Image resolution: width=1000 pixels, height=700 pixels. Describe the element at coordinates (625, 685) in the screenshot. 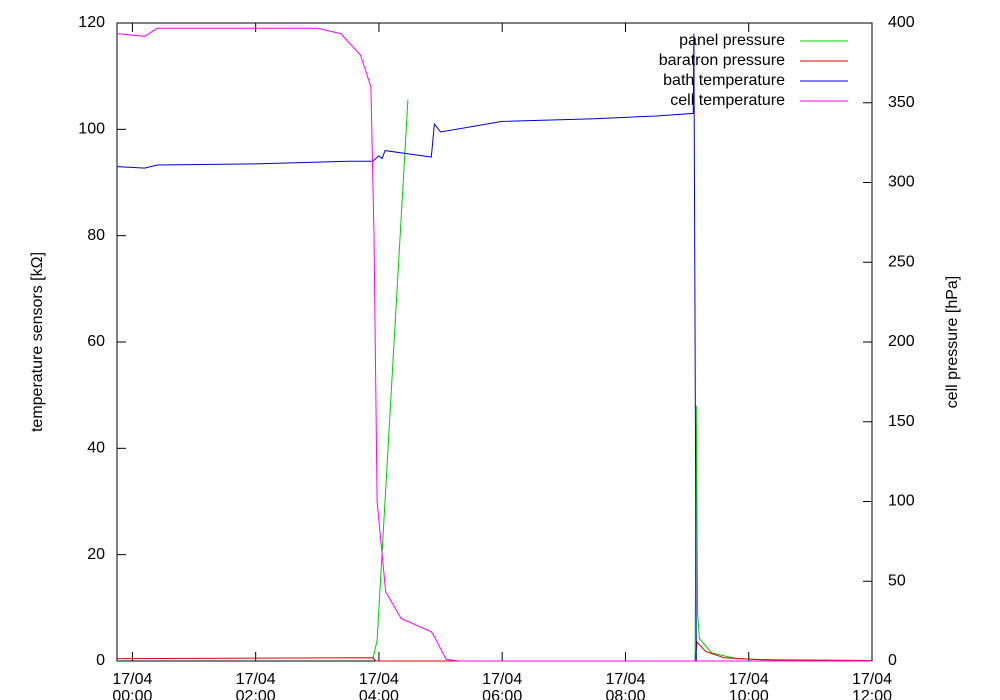

I see `x-tick-label: 17/04 08:00` at that location.